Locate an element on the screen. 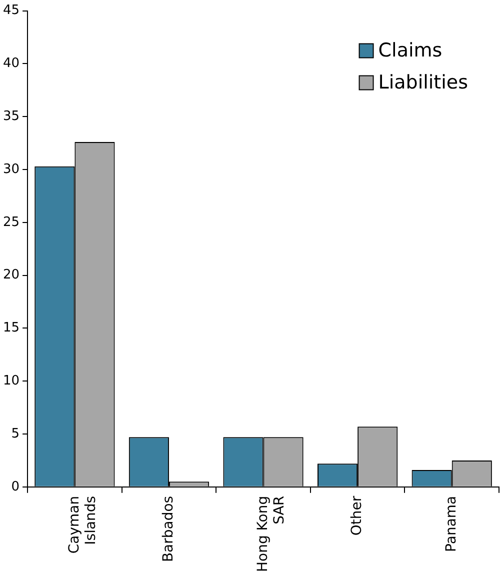 Image resolution: width=503 pixels, height=579 pixels. y-tick-label: 40 is located at coordinates (11, 64).